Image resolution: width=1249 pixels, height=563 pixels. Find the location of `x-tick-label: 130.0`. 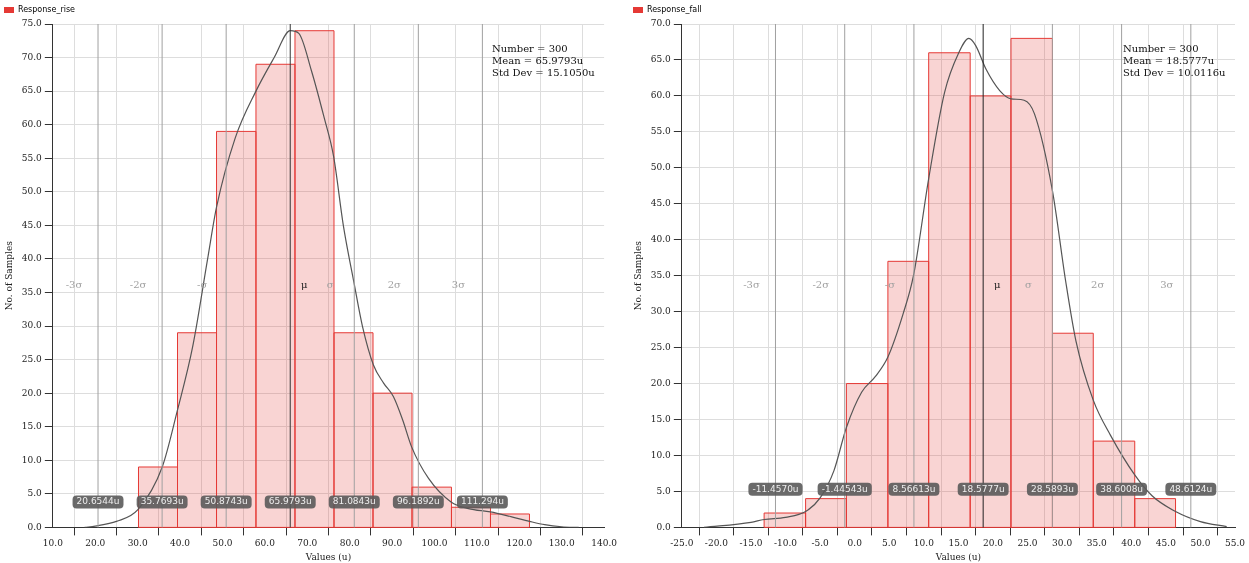

x-tick-label: 130.0 is located at coordinates (561, 543).